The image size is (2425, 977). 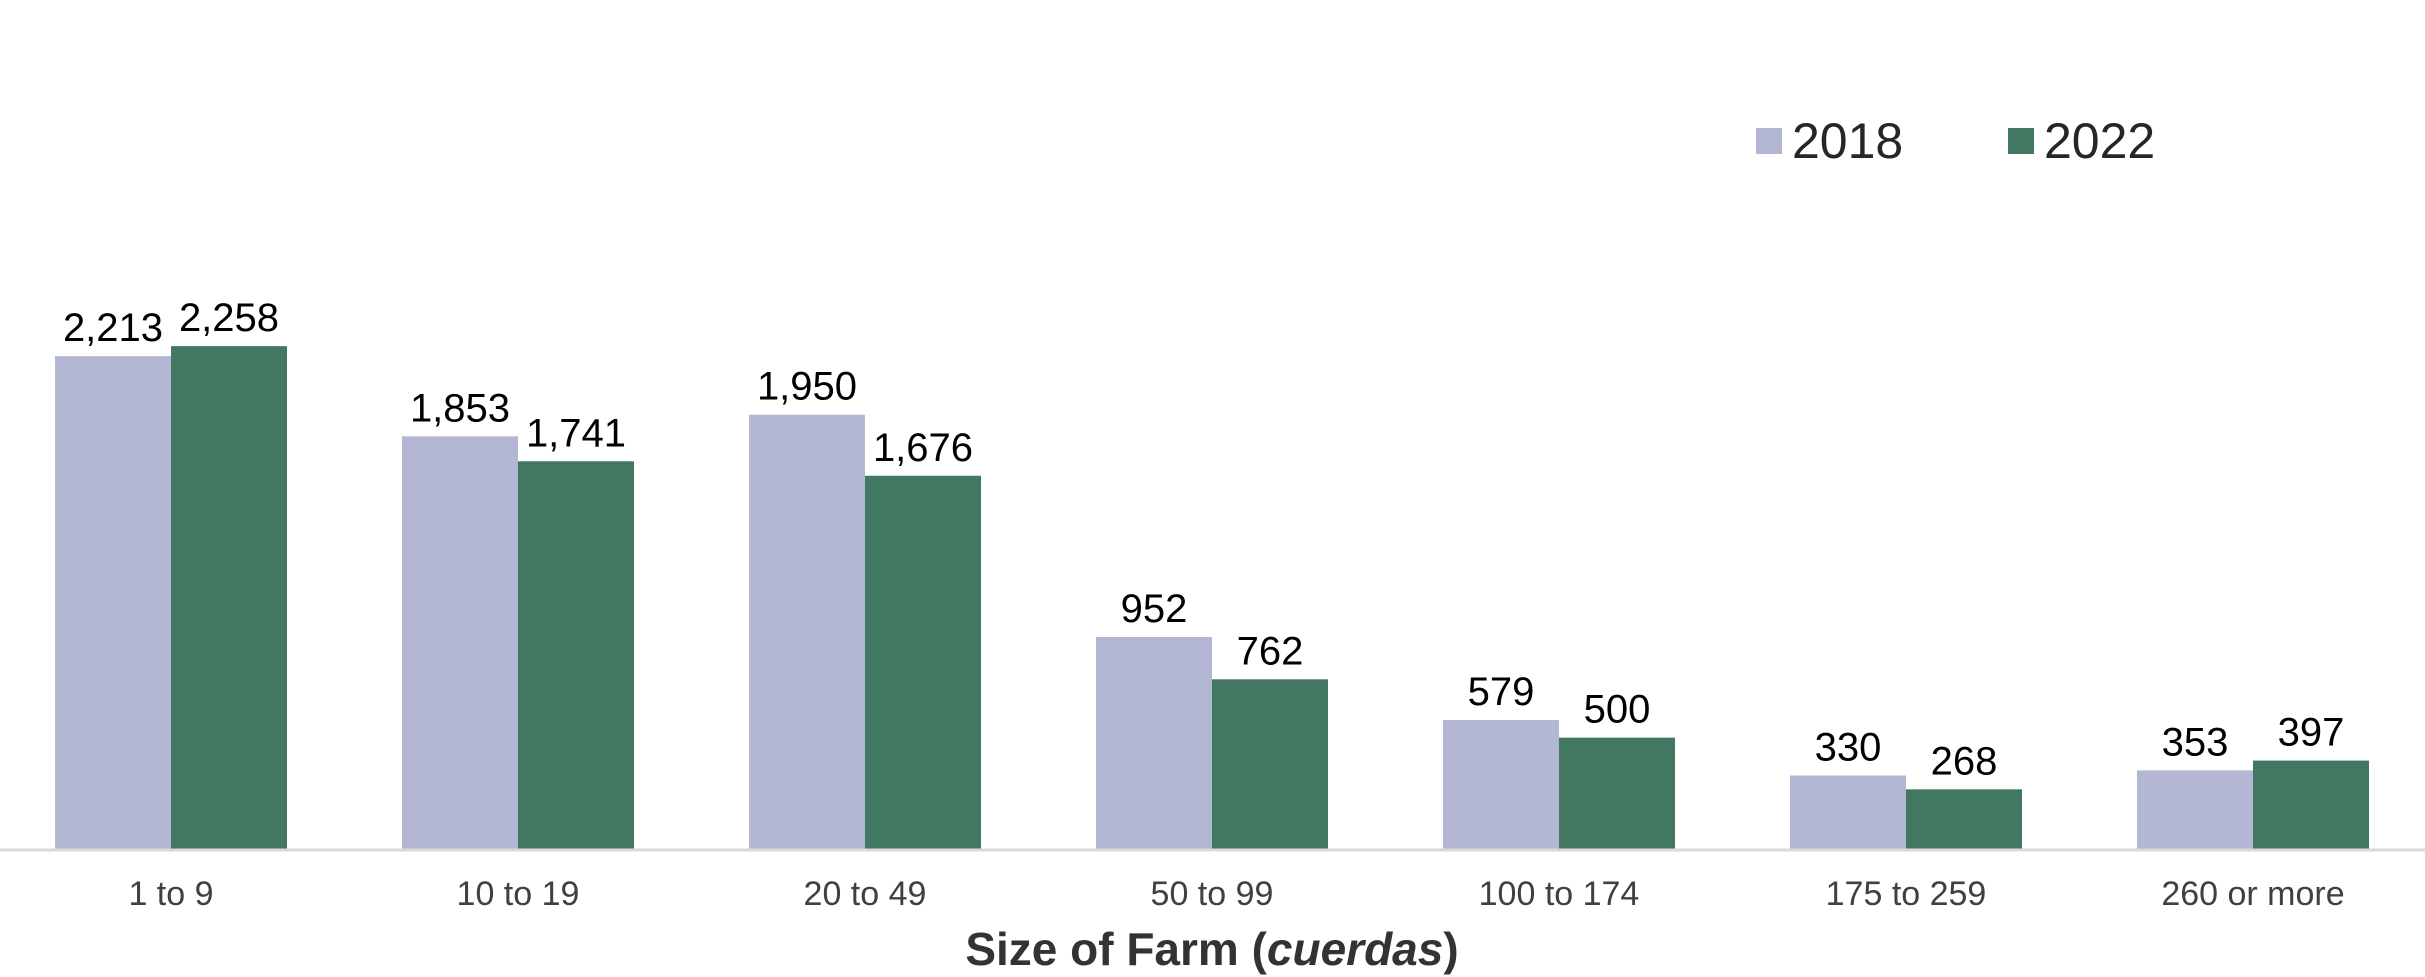 What do you see at coordinates (1116, 949) in the screenshot?
I see `x-axis-title-part-0: Size of Farm (` at bounding box center [1116, 949].